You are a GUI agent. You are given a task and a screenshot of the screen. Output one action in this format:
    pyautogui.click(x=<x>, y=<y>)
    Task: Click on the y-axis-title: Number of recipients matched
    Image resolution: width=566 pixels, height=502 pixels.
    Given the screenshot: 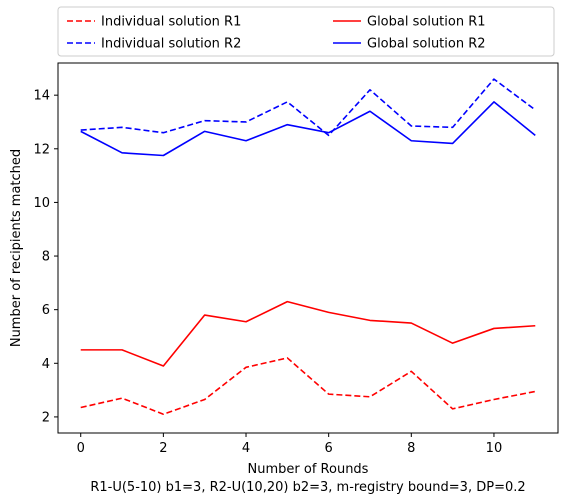 What is the action you would take?
    pyautogui.click(x=16, y=248)
    